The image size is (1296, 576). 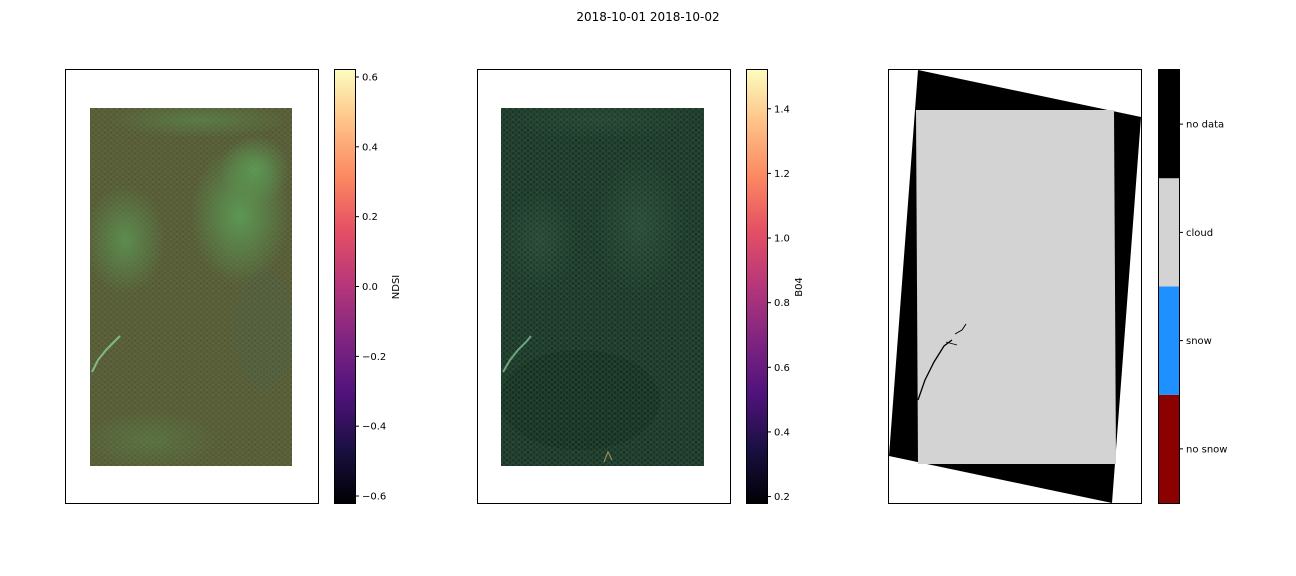 What do you see at coordinates (1016, 287) in the screenshot?
I see `cloud-region` at bounding box center [1016, 287].